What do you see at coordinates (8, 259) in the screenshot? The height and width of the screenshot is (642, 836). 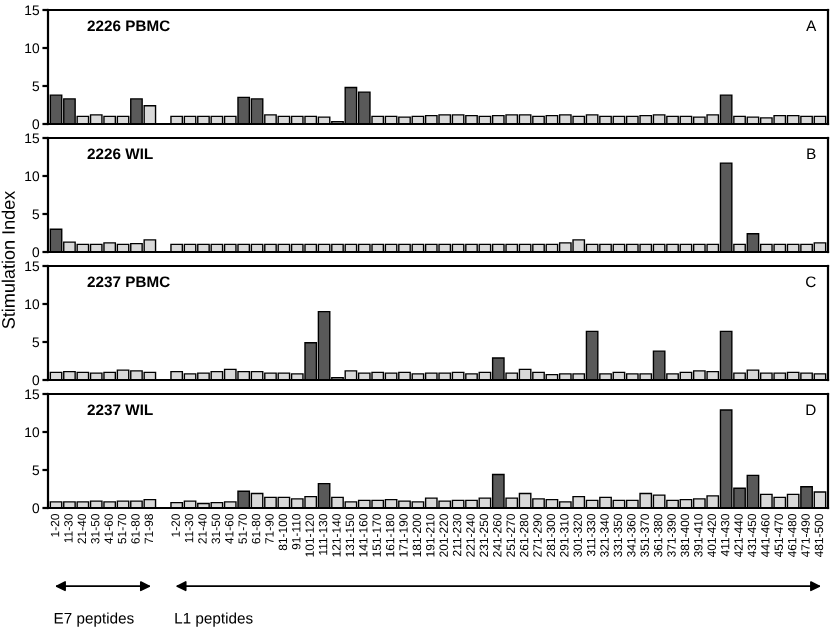 I see `y-axis-title: Stimulation Index` at bounding box center [8, 259].